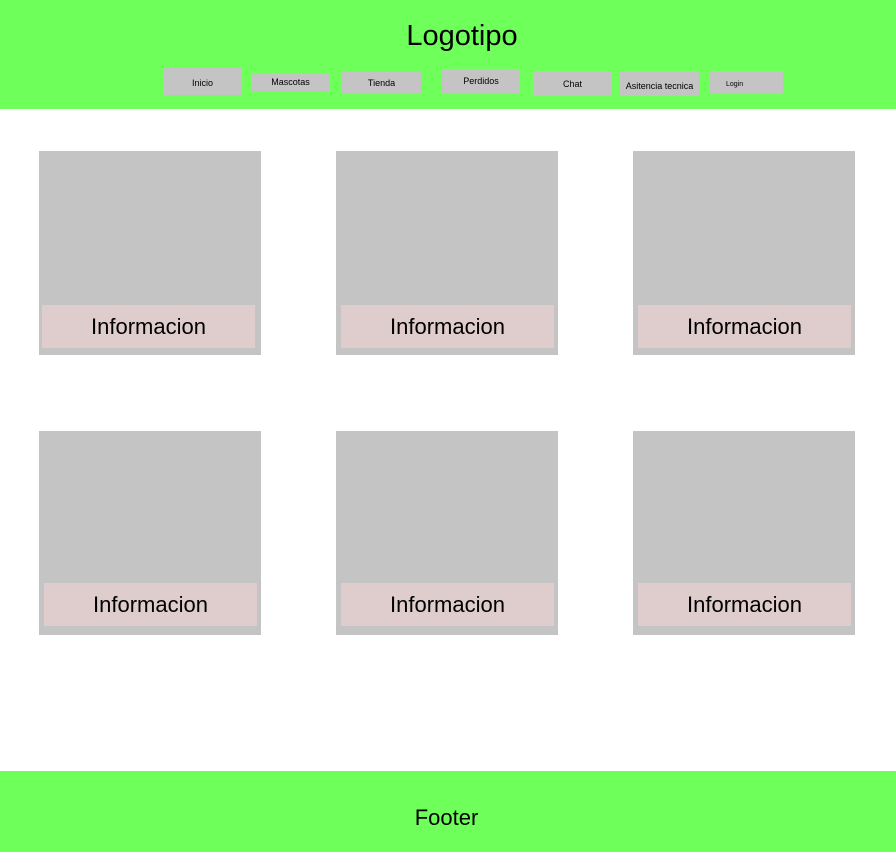 This screenshot has height=852, width=896. I want to click on nav-button-perdidos: Perdidos, so click(481, 81).